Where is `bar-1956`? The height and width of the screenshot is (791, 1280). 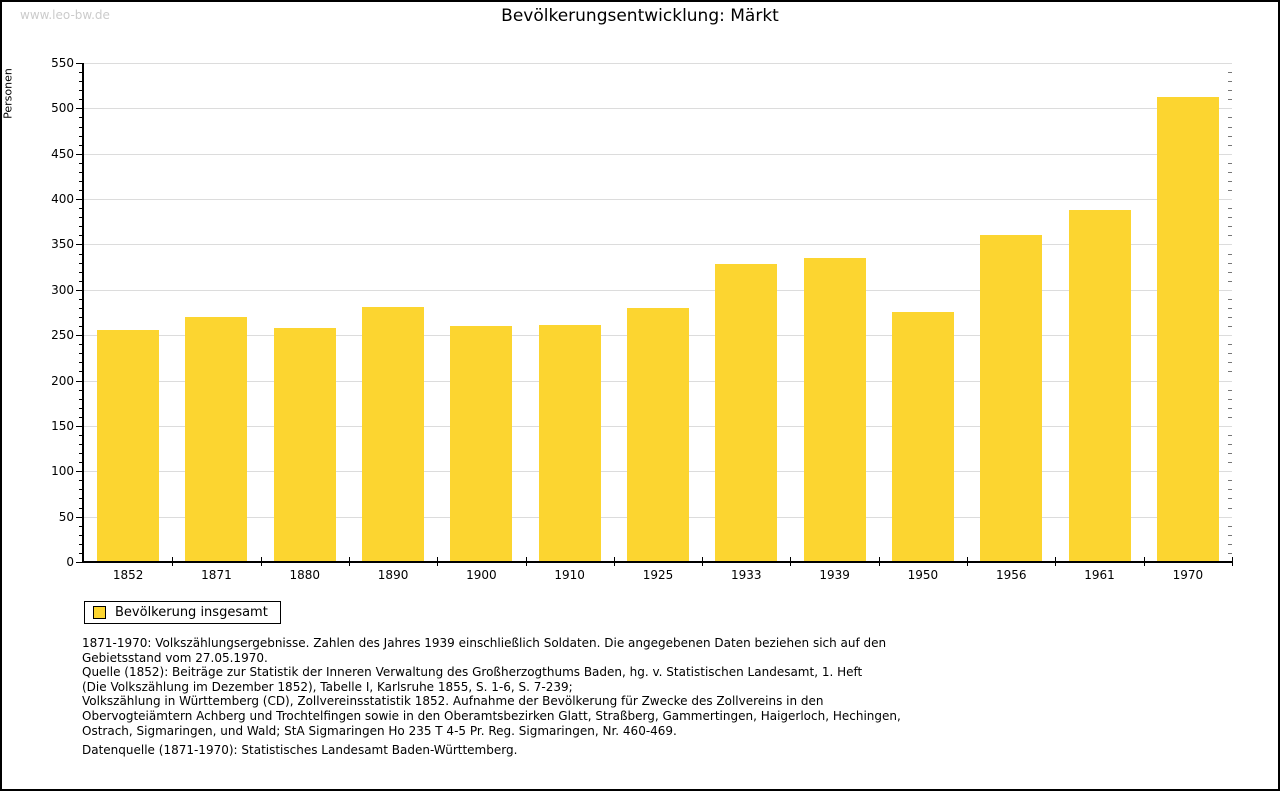 bar-1956 is located at coordinates (1011, 398).